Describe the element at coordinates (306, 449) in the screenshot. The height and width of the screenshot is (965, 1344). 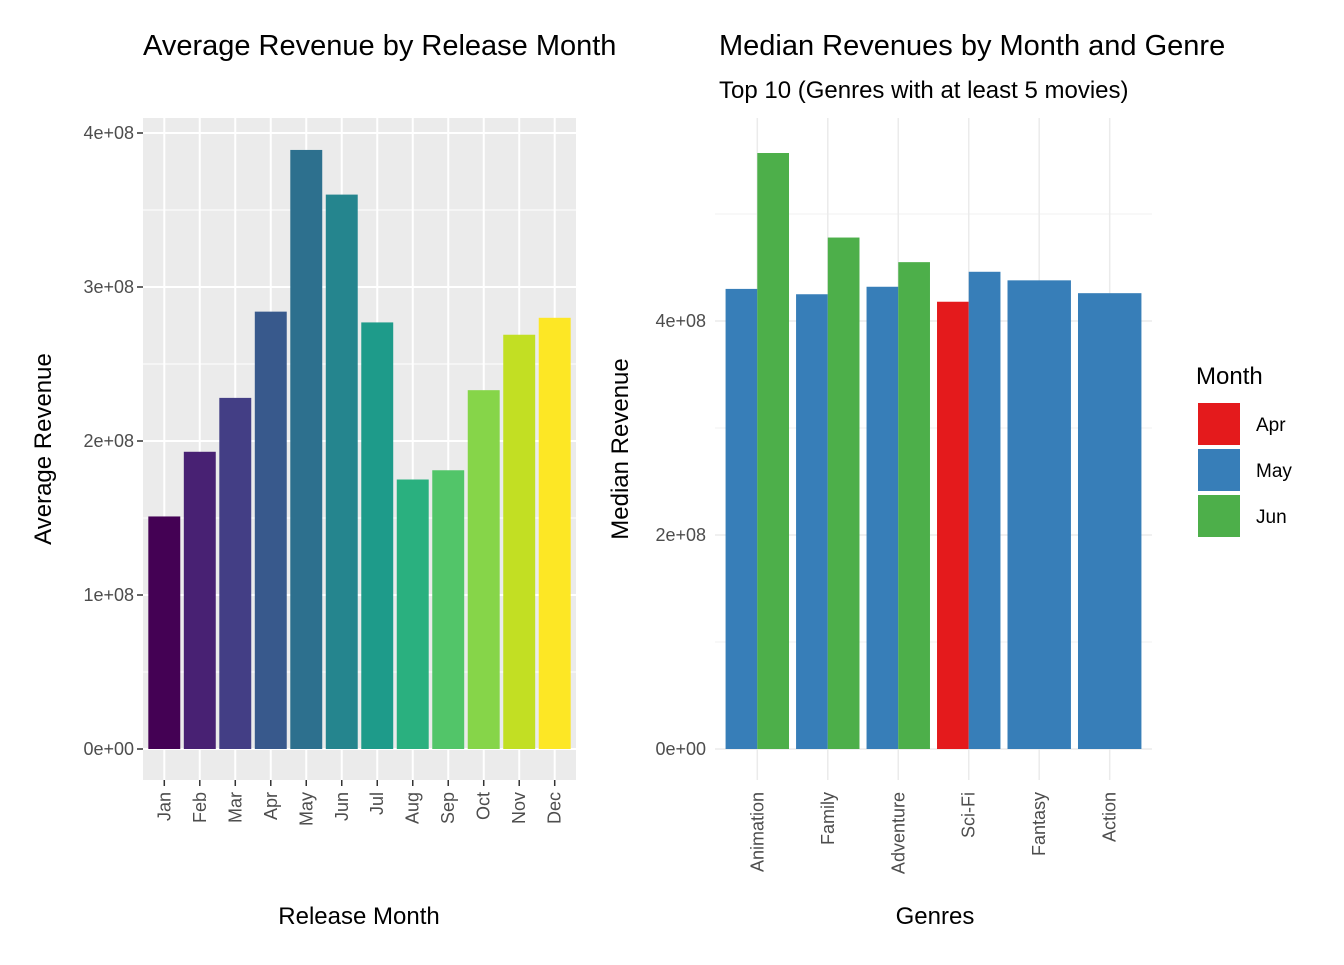
I see `bar-may` at that location.